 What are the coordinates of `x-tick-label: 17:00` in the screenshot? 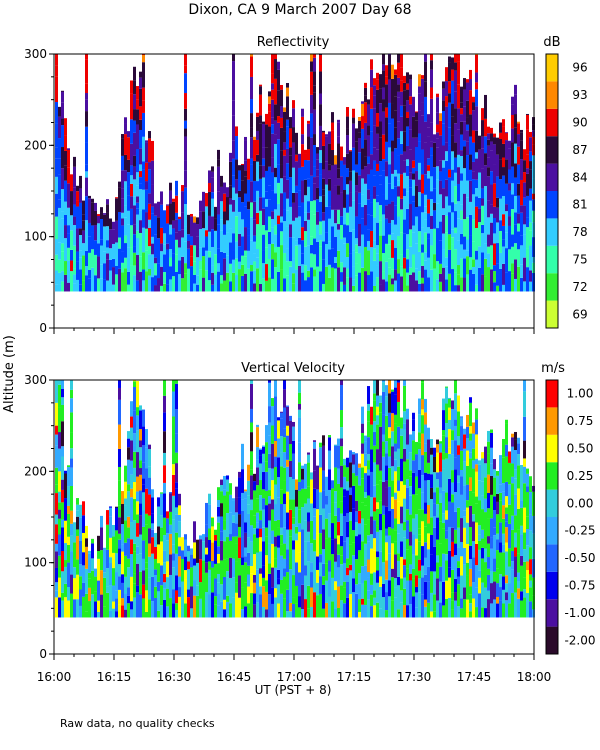 It's located at (294, 677).